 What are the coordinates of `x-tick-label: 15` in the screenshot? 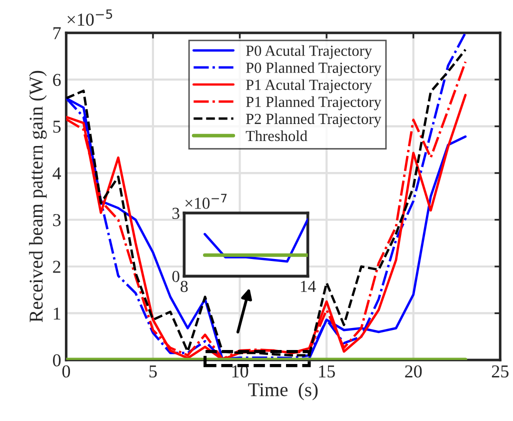 It's located at (327, 371).